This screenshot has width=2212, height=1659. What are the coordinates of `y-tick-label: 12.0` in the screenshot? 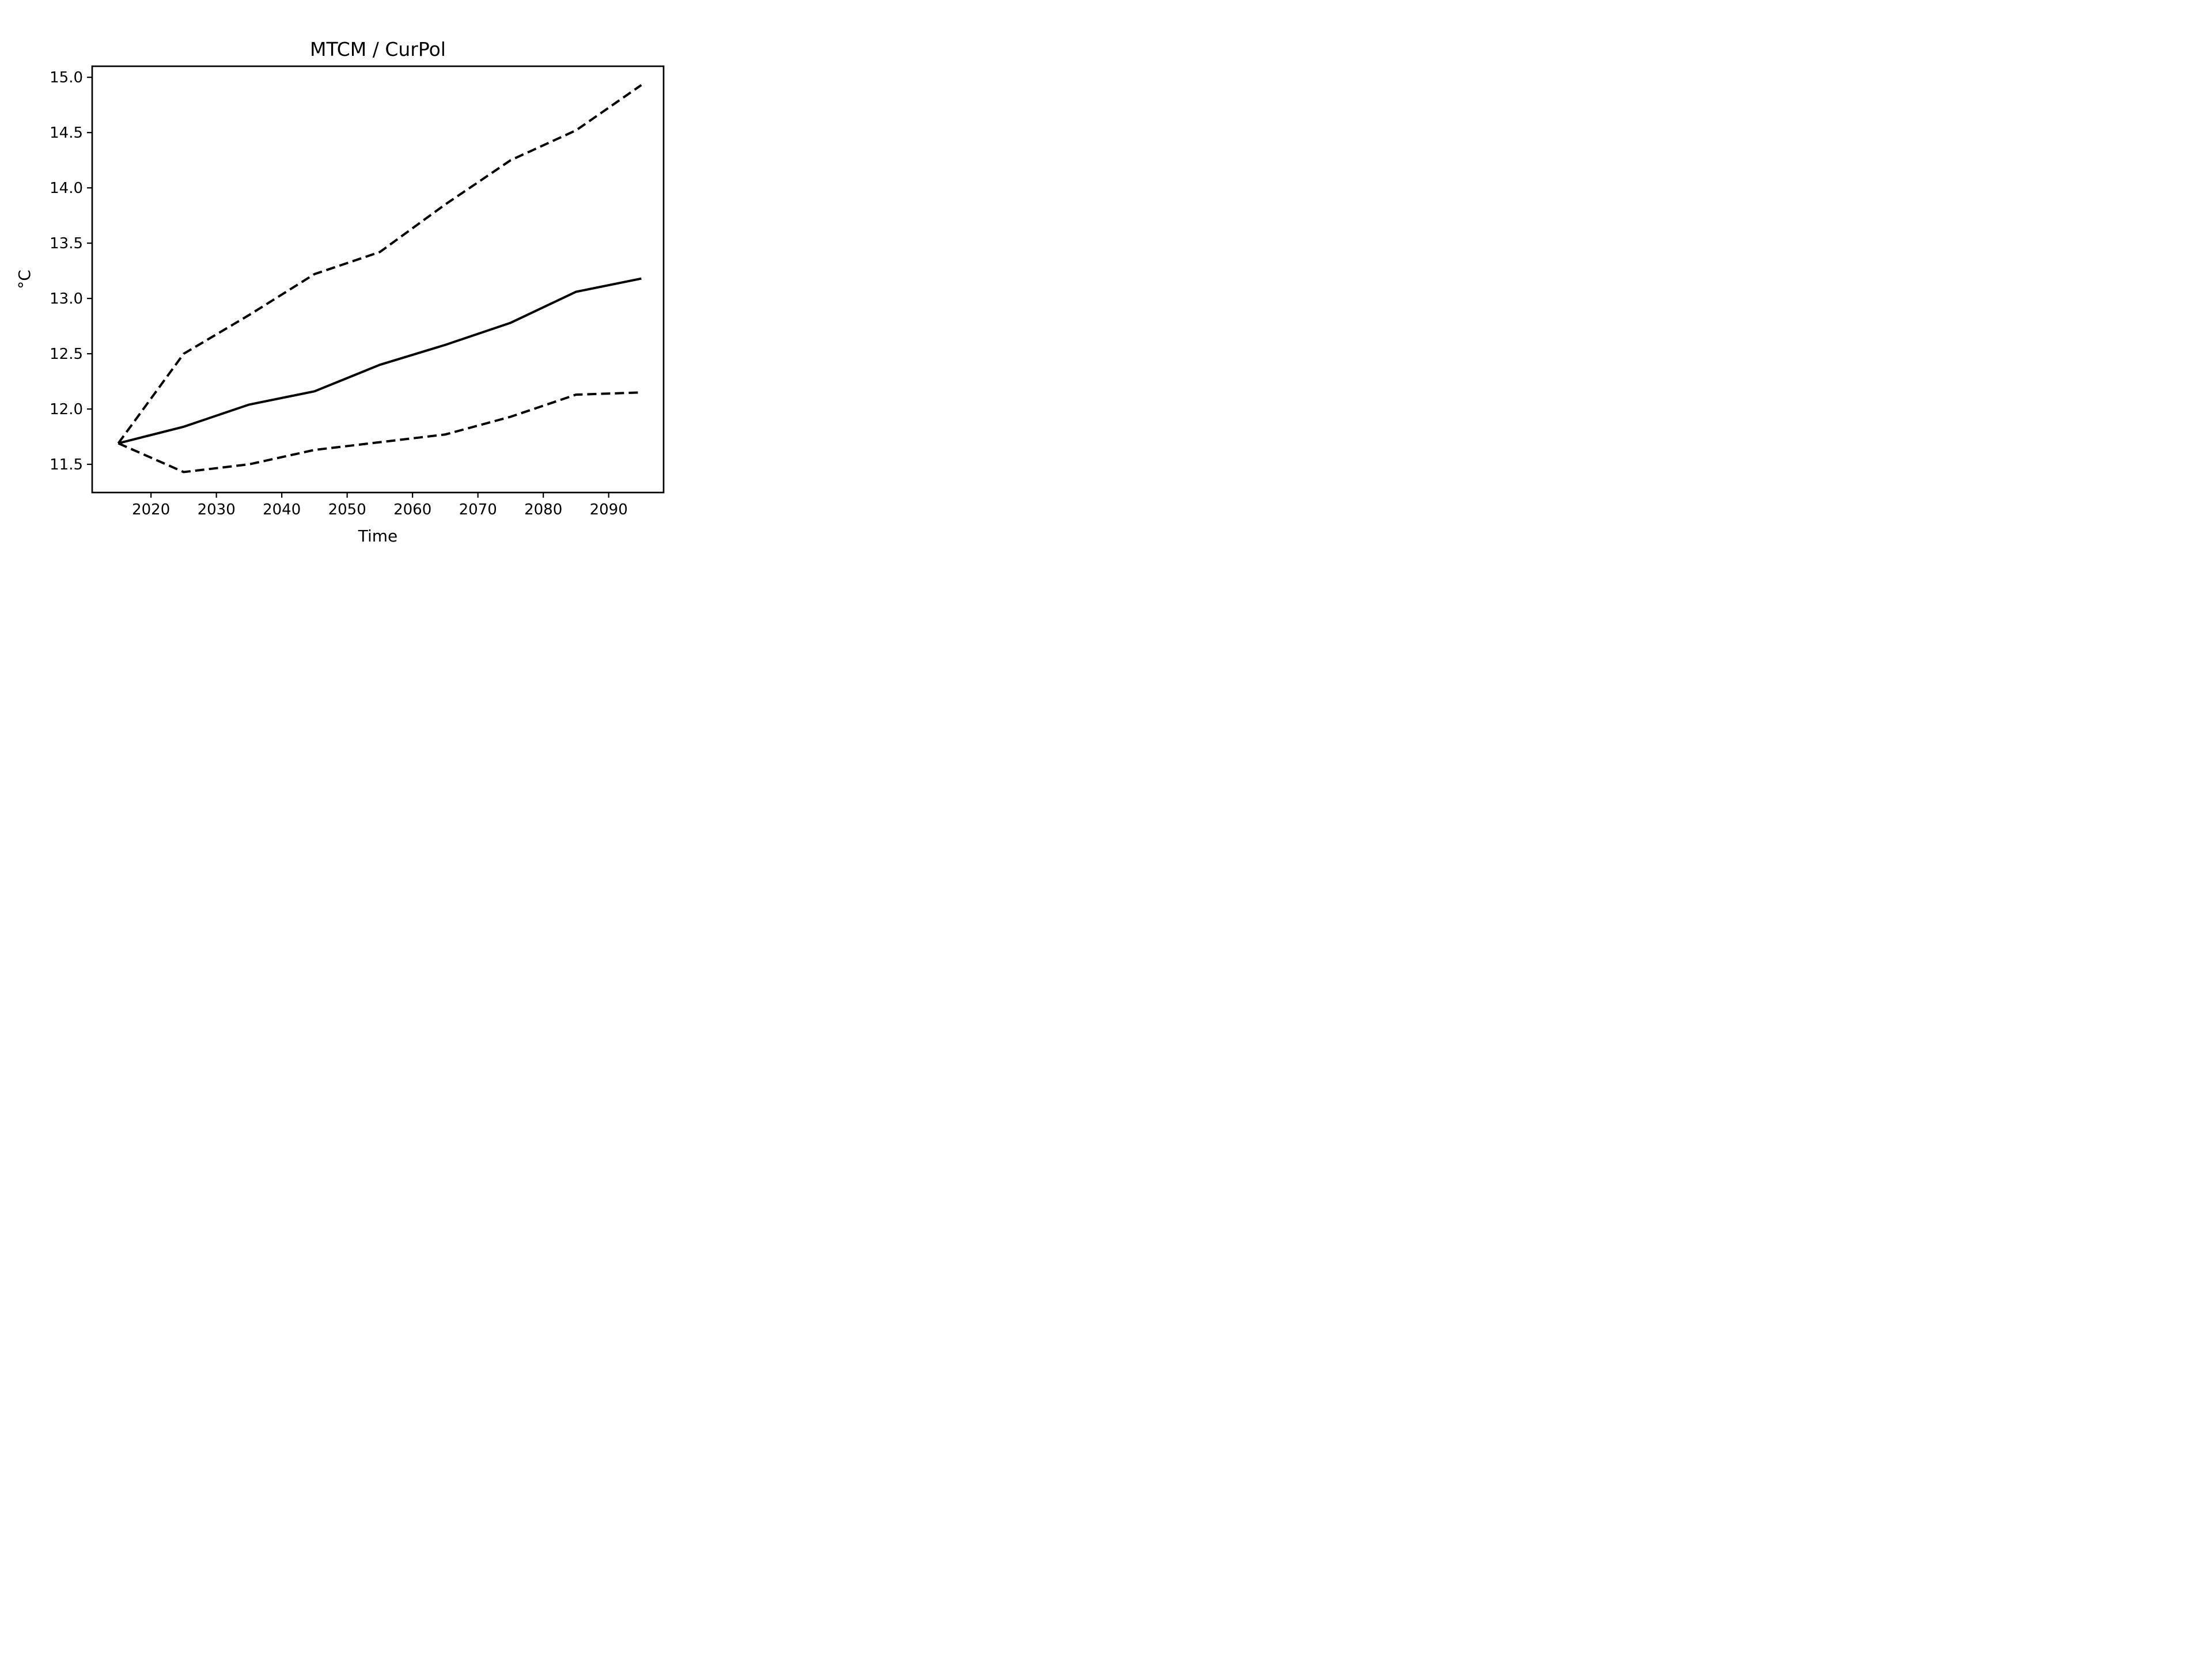 It's located at (66, 409).